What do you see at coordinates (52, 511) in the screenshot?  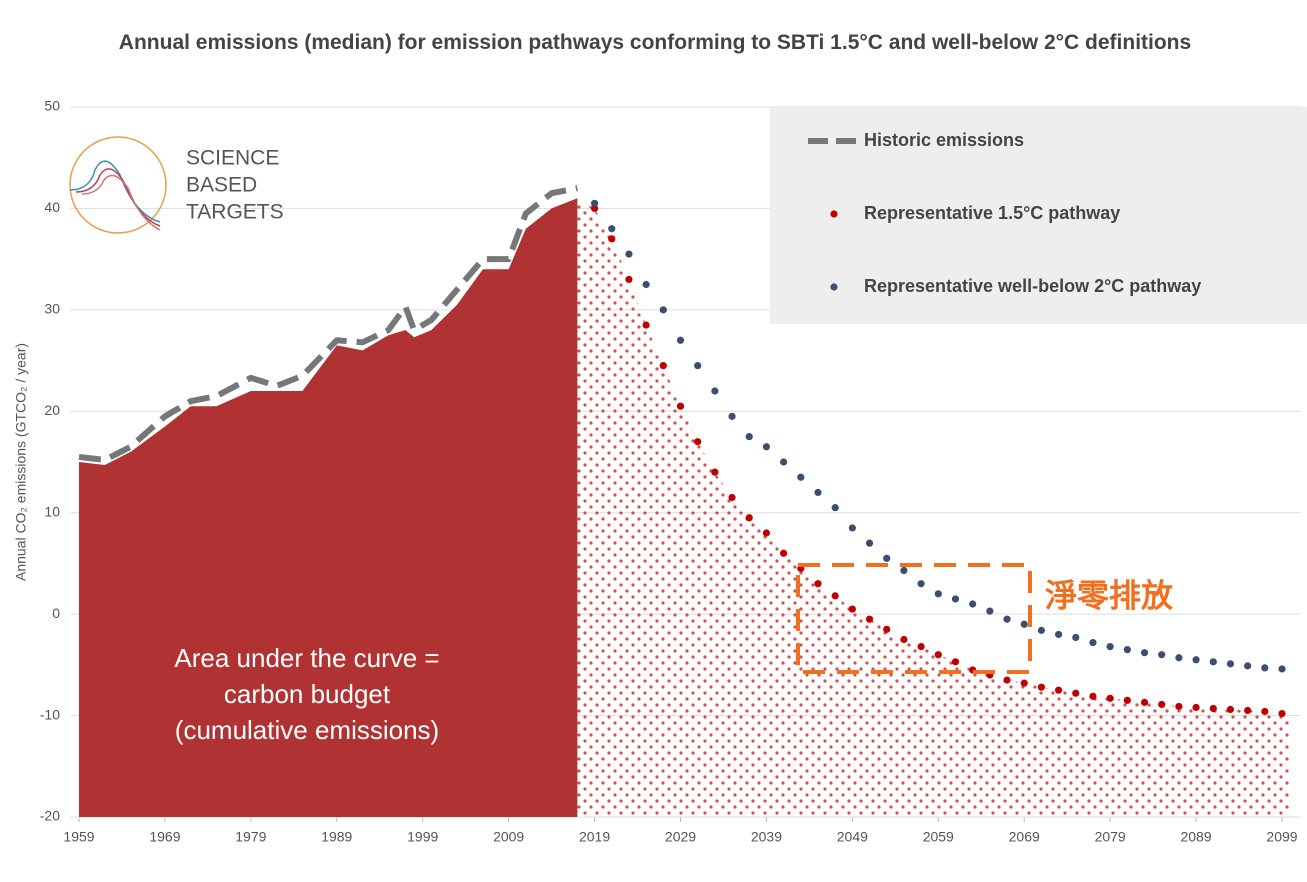 I see `y-tick-label: 10` at bounding box center [52, 511].